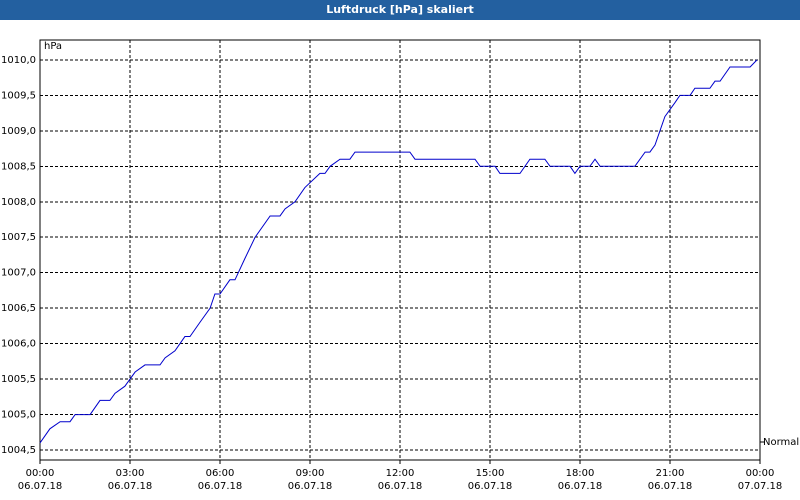  I want to click on y-tick-label: 1006,5, so click(18, 308).